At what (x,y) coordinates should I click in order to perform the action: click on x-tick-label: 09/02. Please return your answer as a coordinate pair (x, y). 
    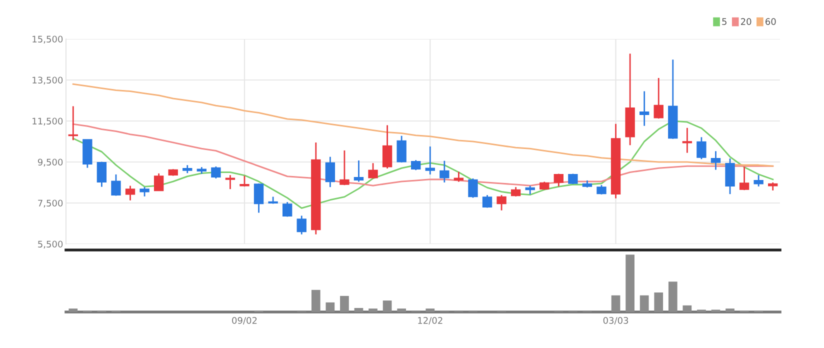
    Looking at the image, I should click on (244, 321).